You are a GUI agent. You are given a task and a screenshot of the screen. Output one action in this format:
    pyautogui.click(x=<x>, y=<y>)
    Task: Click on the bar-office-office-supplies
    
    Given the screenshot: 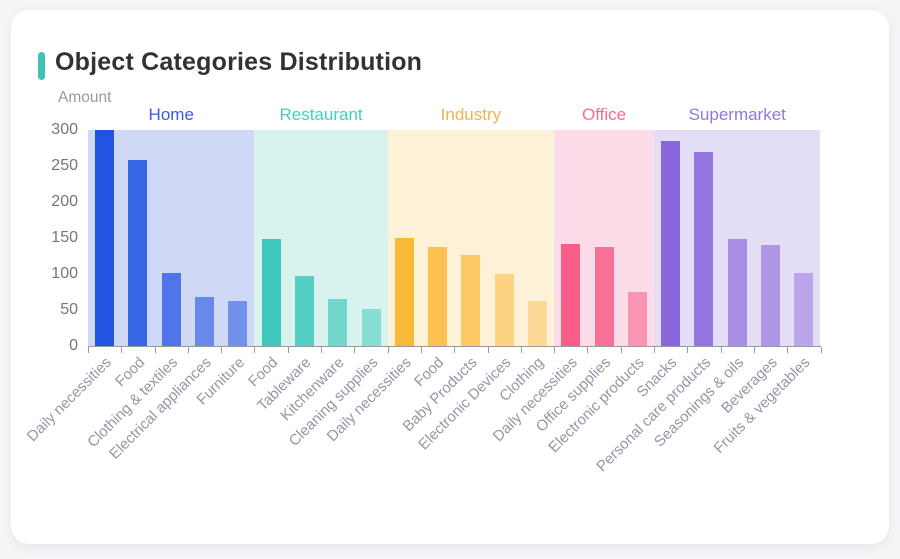 What is the action you would take?
    pyautogui.click(x=604, y=296)
    